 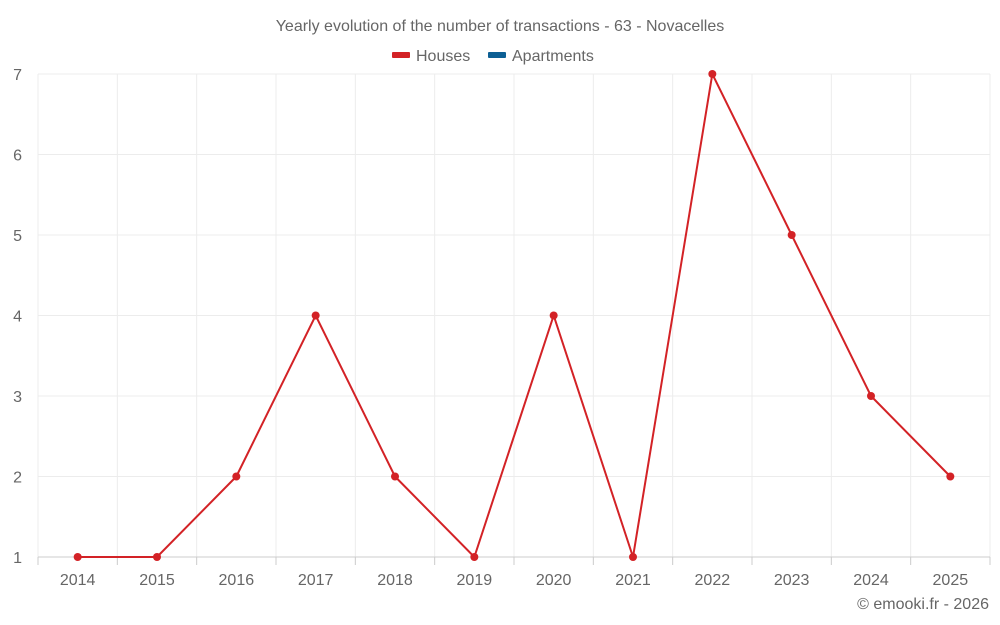 What do you see at coordinates (633, 580) in the screenshot?
I see `x-tick-label: 2021` at bounding box center [633, 580].